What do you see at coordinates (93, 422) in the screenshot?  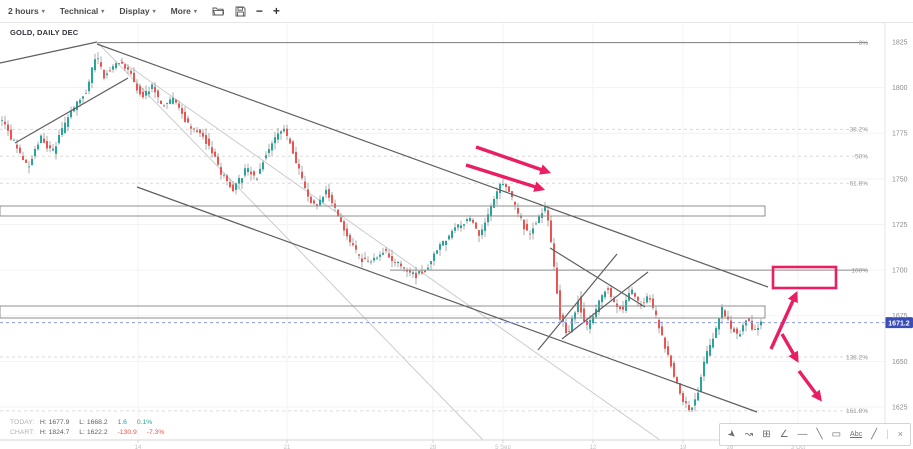 I see `today-low: L: 1668.2` at bounding box center [93, 422].